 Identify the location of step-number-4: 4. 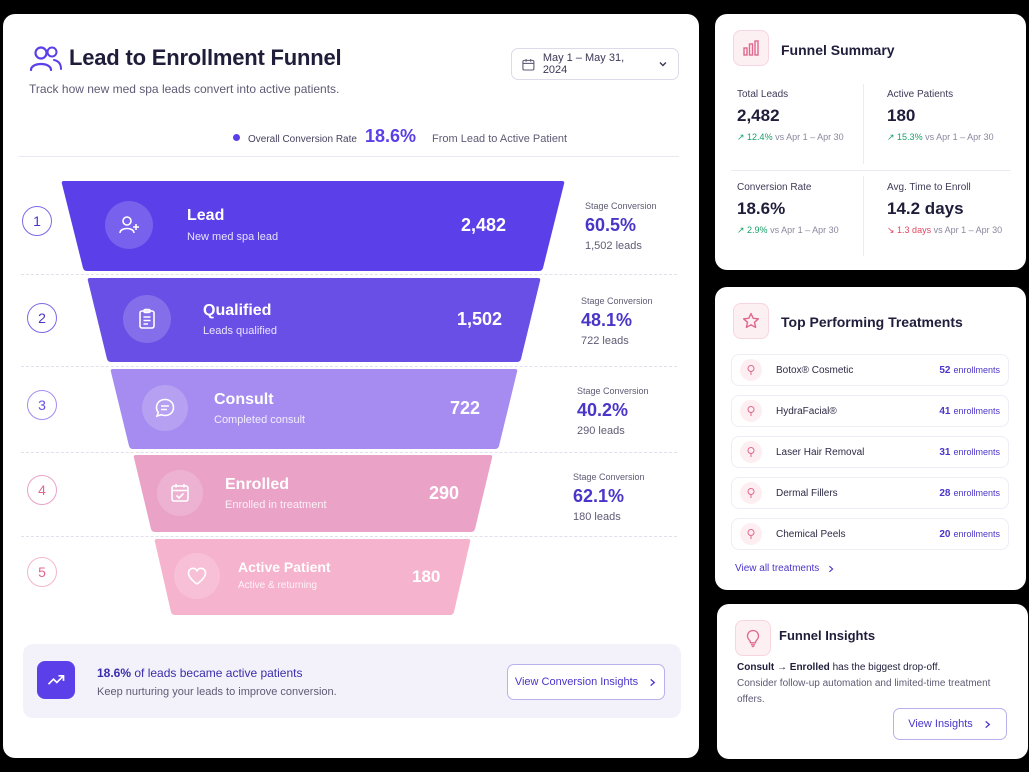
(42, 490).